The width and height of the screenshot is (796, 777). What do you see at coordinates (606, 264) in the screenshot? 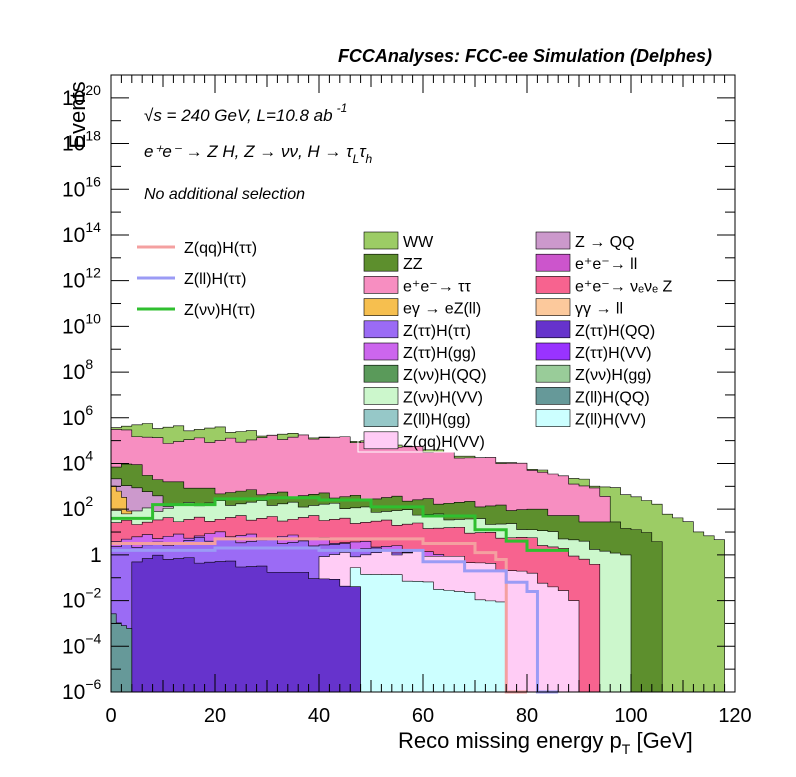
I see `legend-label: e⁺e⁻→ ll` at bounding box center [606, 264].